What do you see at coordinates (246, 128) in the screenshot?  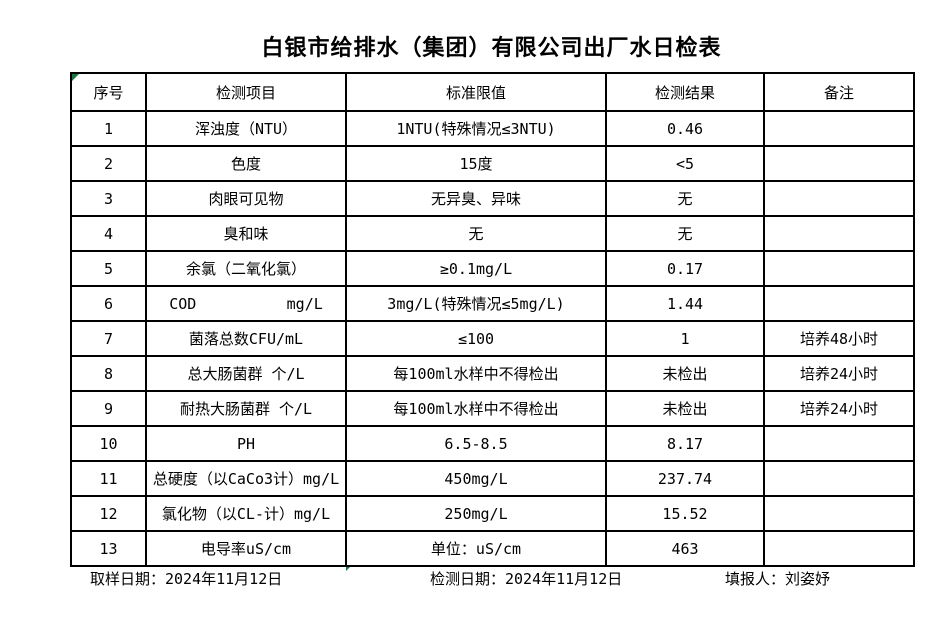 I see `cell-item: 浑浊度（NTU）` at bounding box center [246, 128].